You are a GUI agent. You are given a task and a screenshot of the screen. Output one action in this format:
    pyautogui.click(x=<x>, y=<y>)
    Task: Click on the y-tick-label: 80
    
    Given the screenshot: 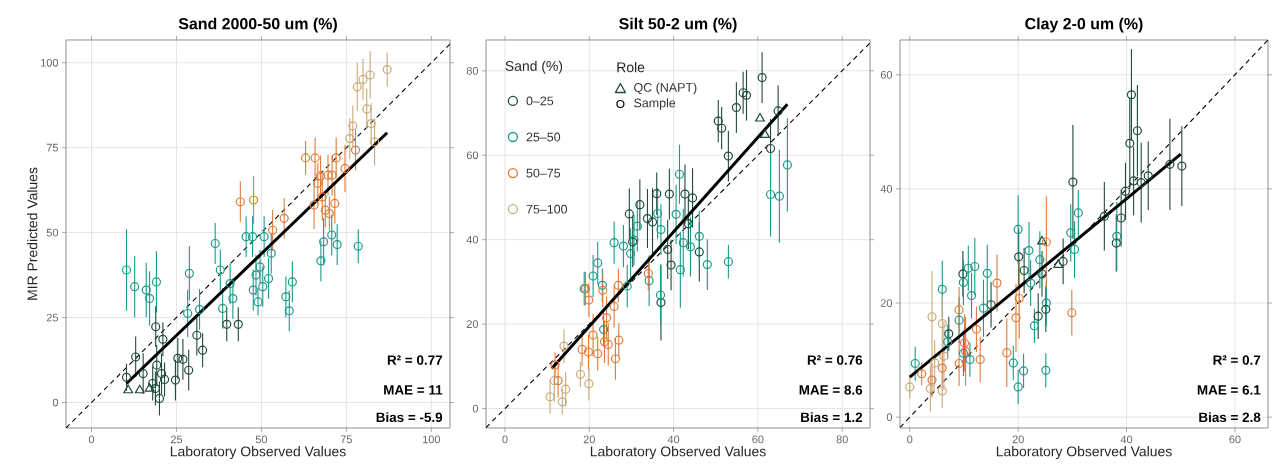 What is the action you would take?
    pyautogui.click(x=472, y=70)
    